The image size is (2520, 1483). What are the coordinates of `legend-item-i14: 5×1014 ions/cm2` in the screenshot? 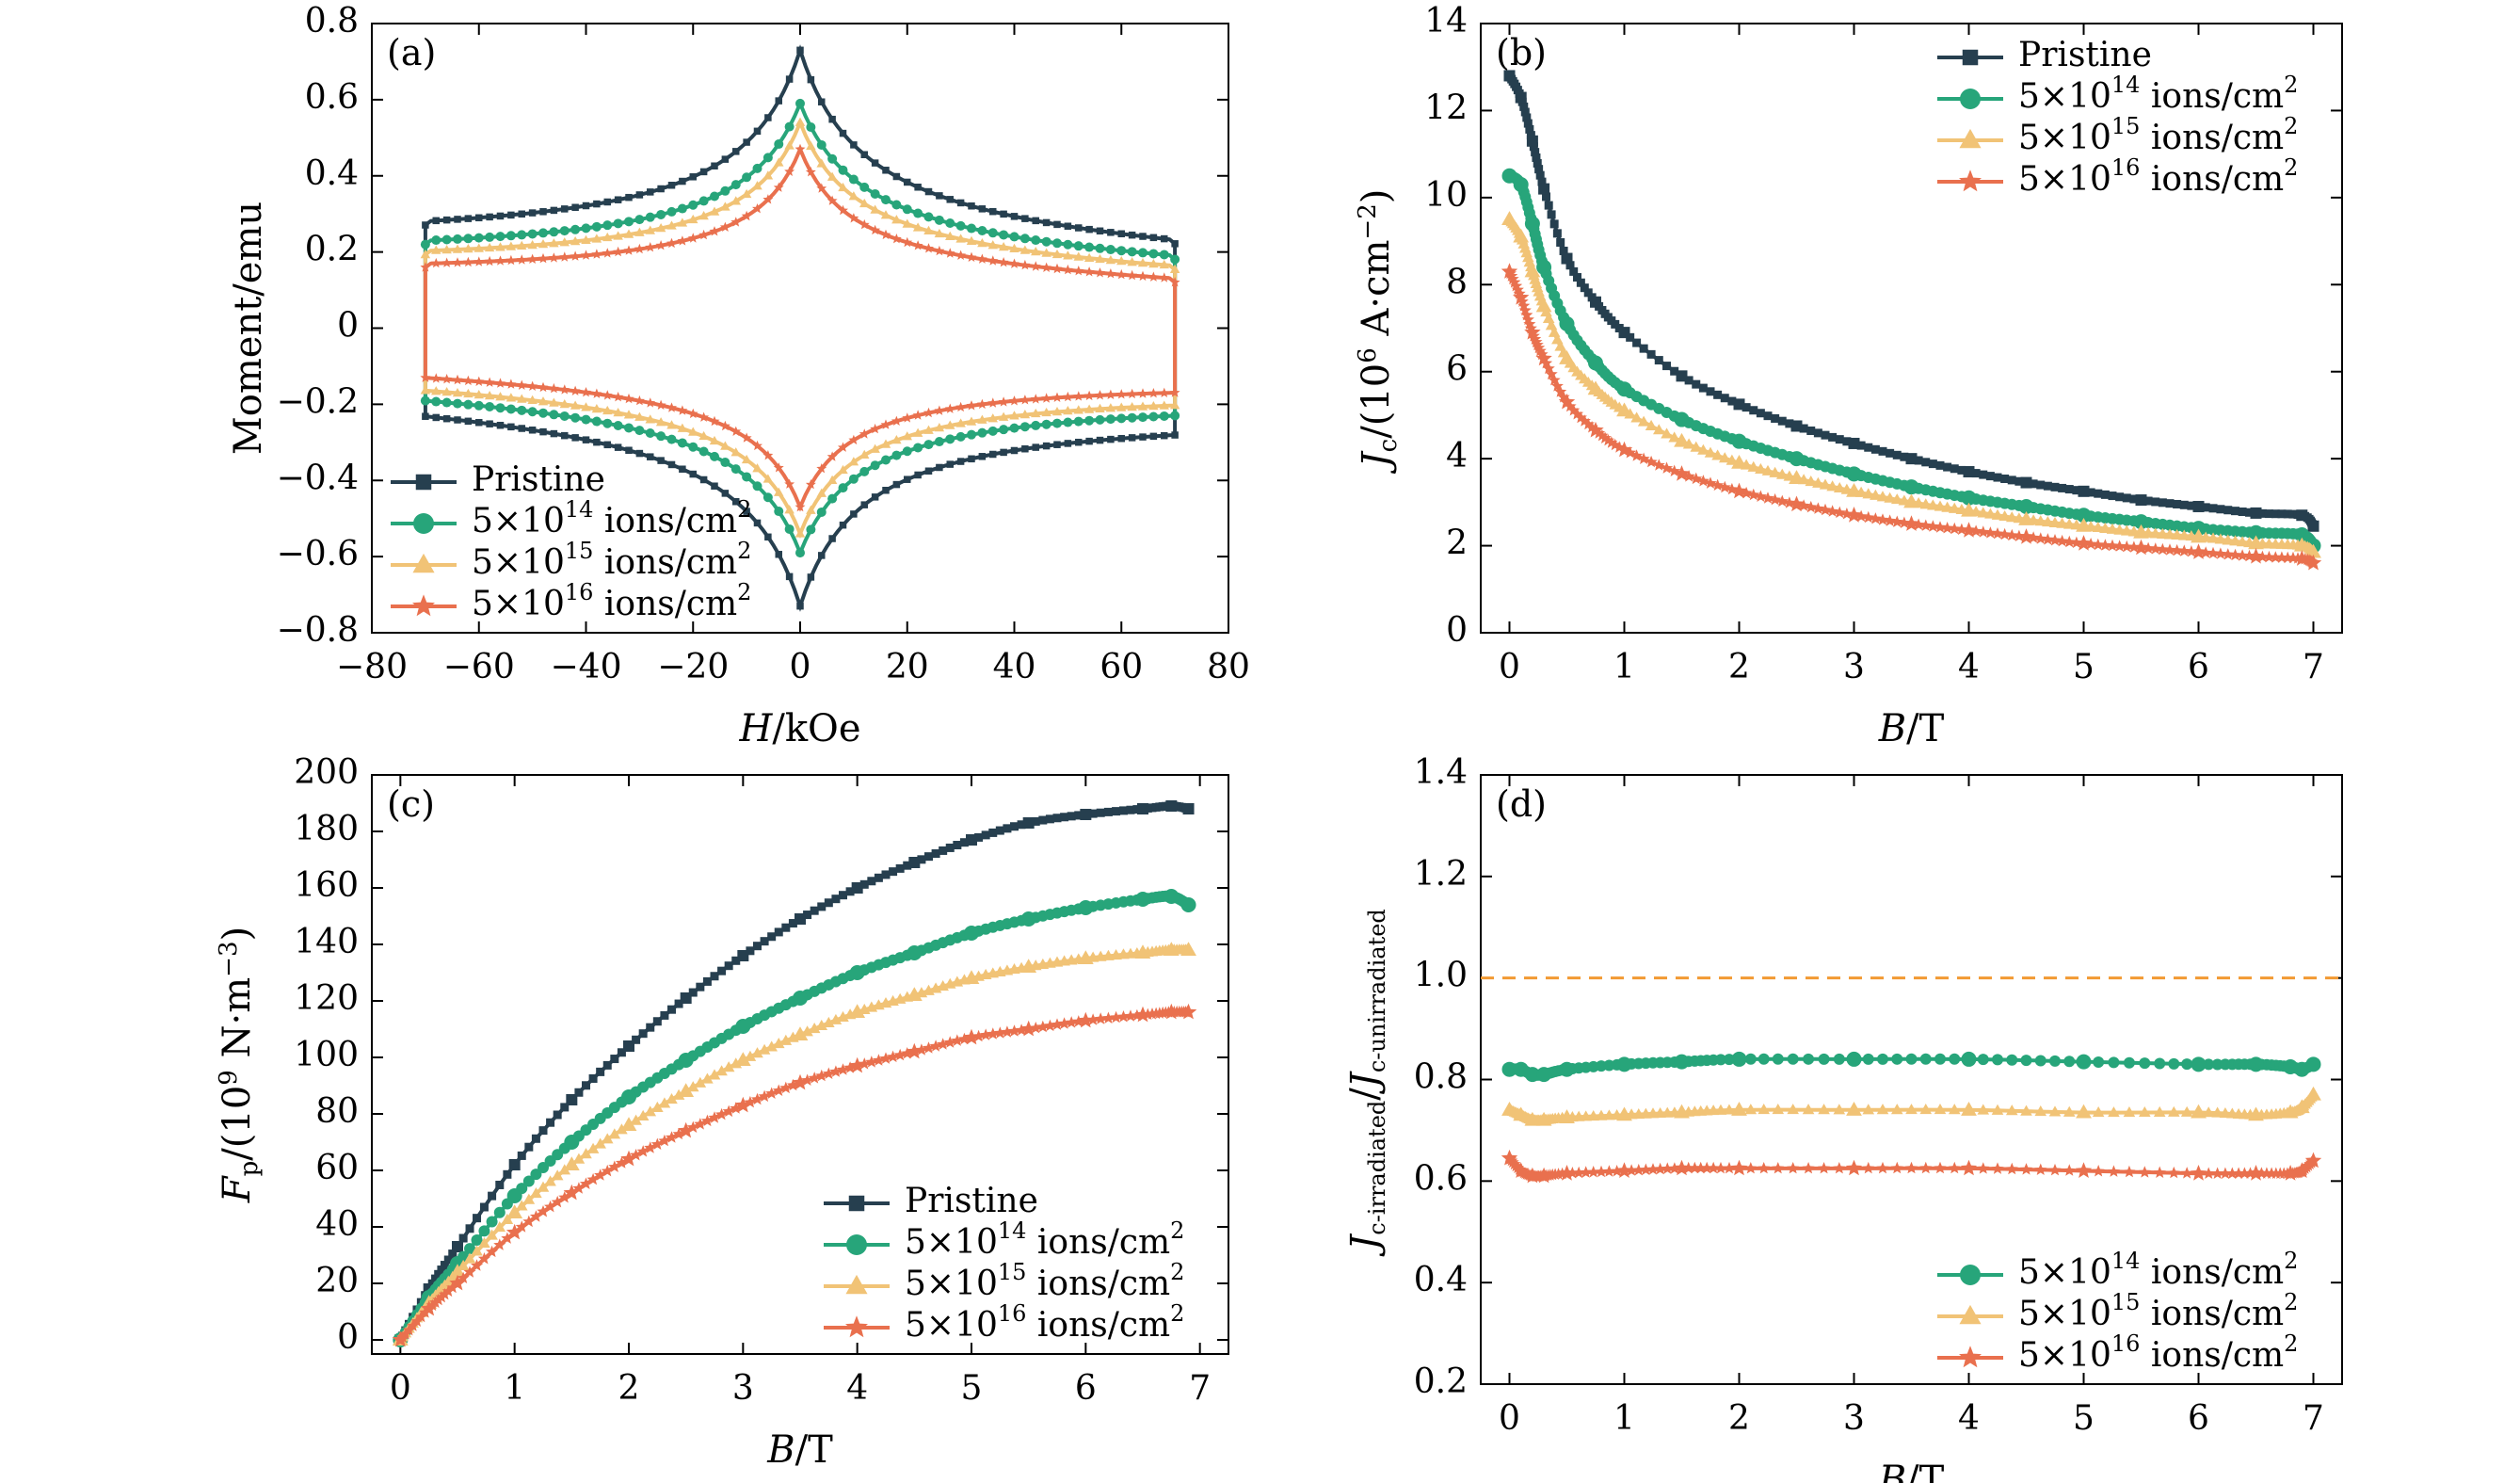 It's located at (571, 518).